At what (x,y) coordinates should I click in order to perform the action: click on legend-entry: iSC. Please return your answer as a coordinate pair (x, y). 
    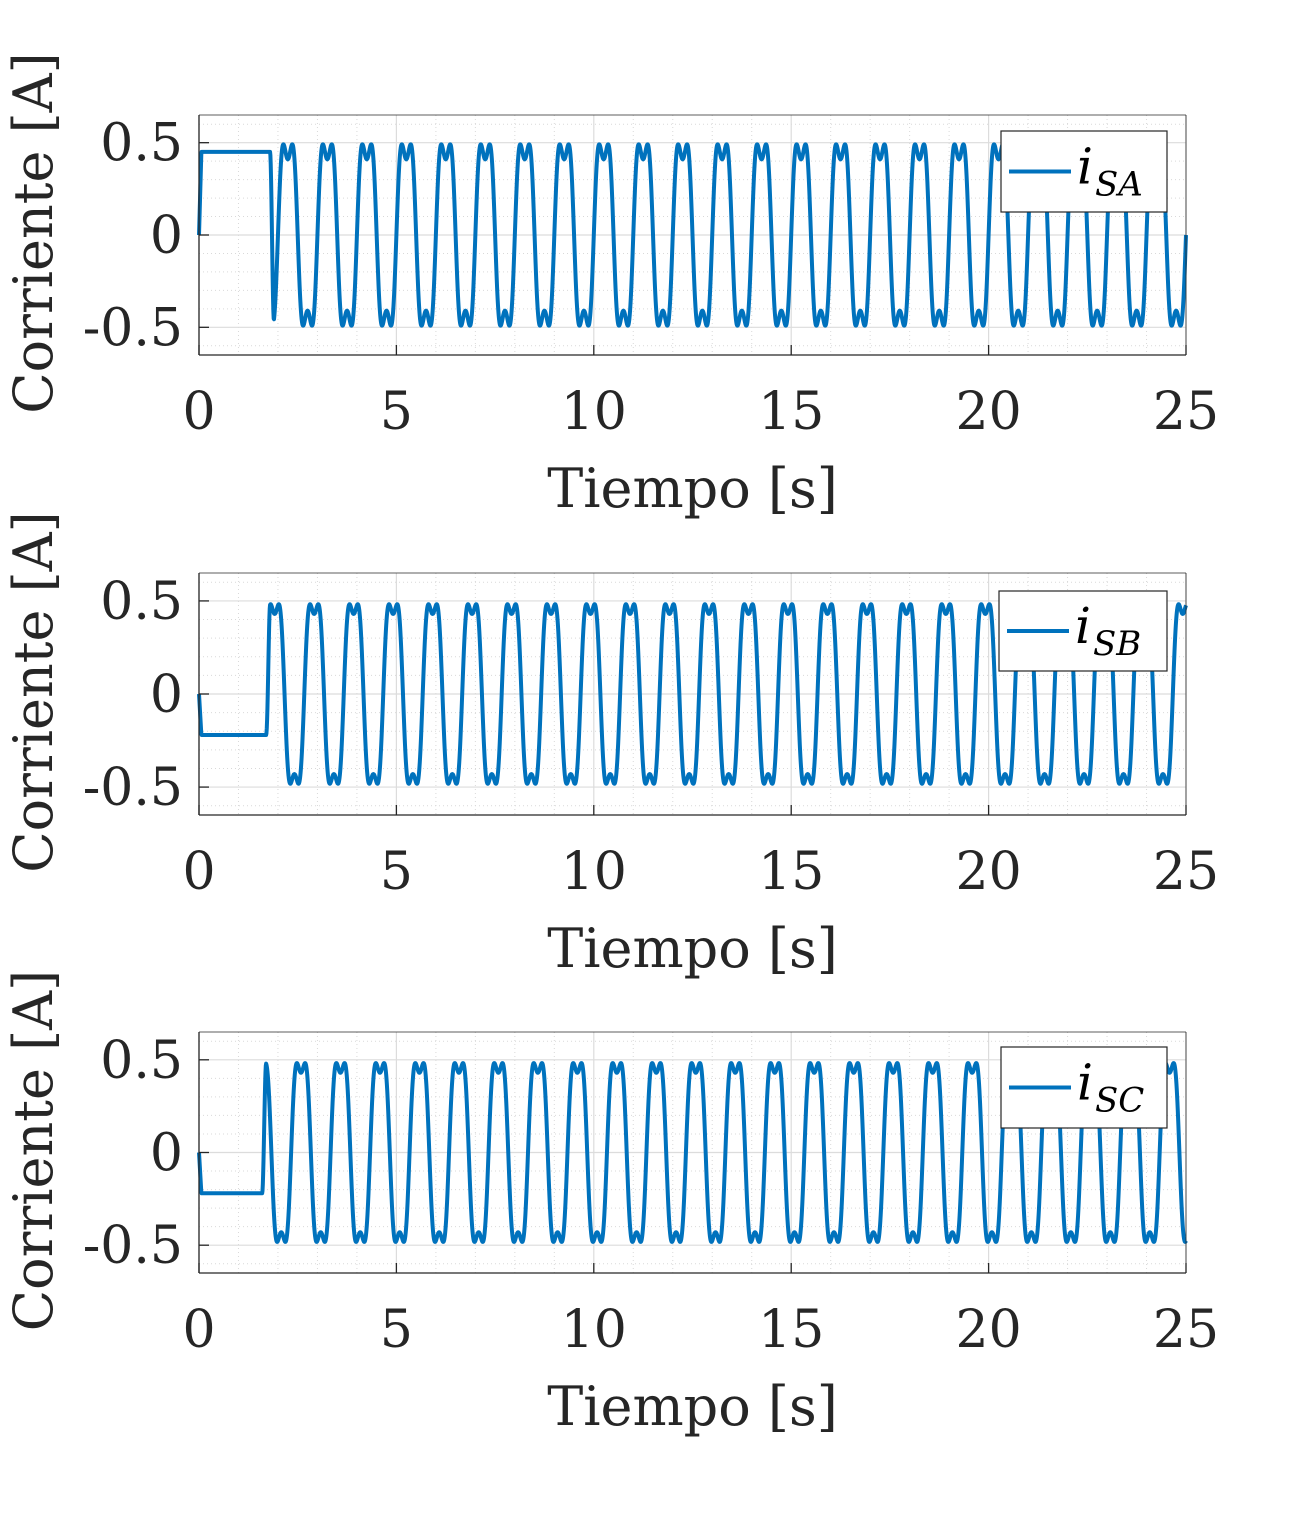
    Looking at the image, I should click on (1110, 1087).